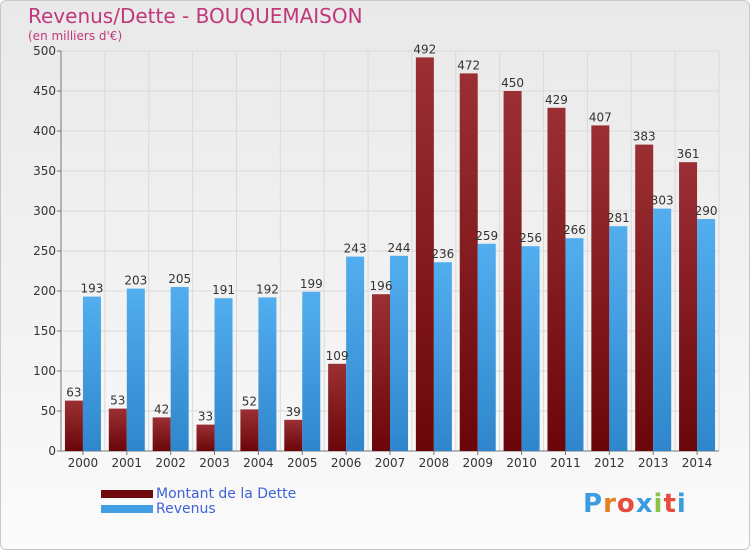 The image size is (750, 550). I want to click on chart-title: Revenus/Dette - BOUQUEMAISON, so click(195, 16).